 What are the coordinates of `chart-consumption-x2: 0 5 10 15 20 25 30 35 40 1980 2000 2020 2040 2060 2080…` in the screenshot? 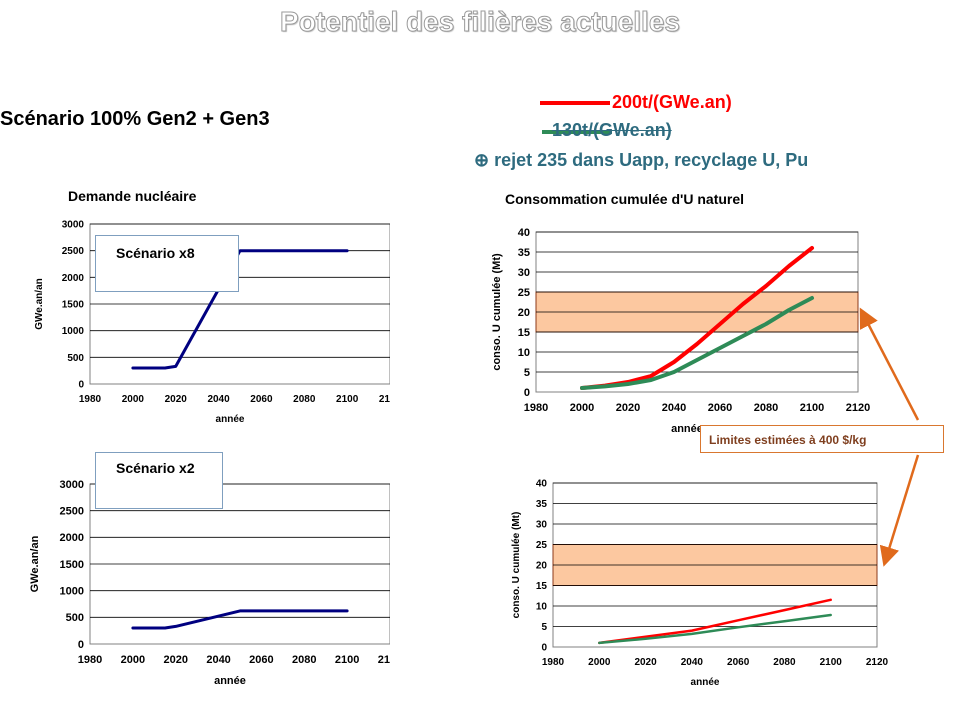 It's located at (700, 584).